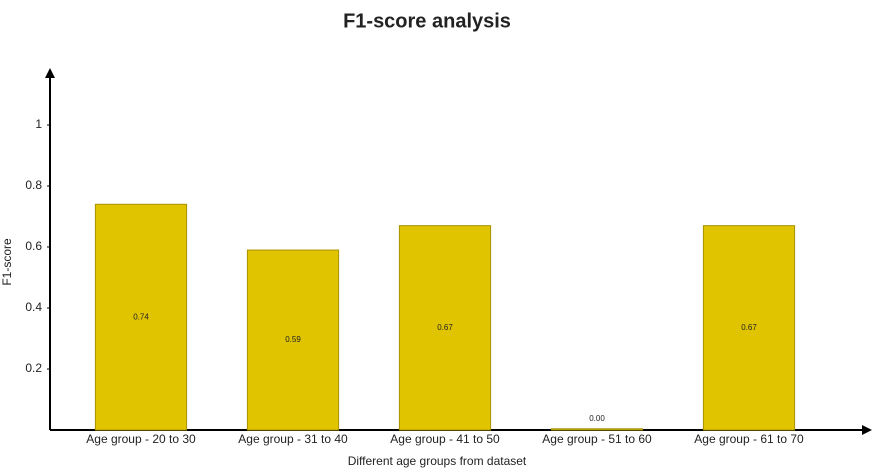 The height and width of the screenshot is (476, 876). What do you see at coordinates (597, 418) in the screenshot?
I see `value-label: 0.00` at bounding box center [597, 418].